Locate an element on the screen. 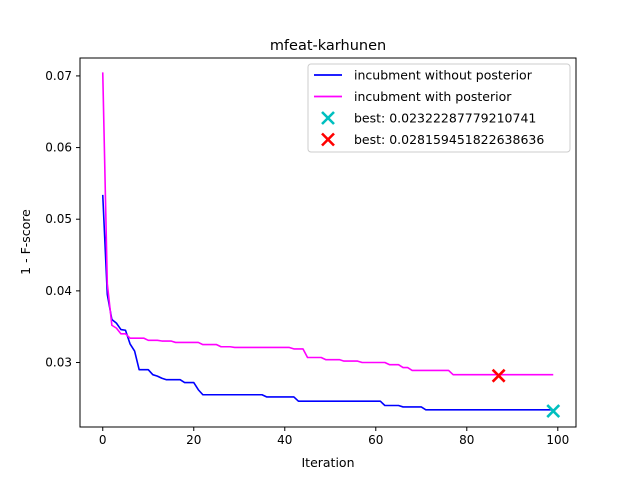  legend-entry-1: incubment with posterior is located at coordinates (413, 96).